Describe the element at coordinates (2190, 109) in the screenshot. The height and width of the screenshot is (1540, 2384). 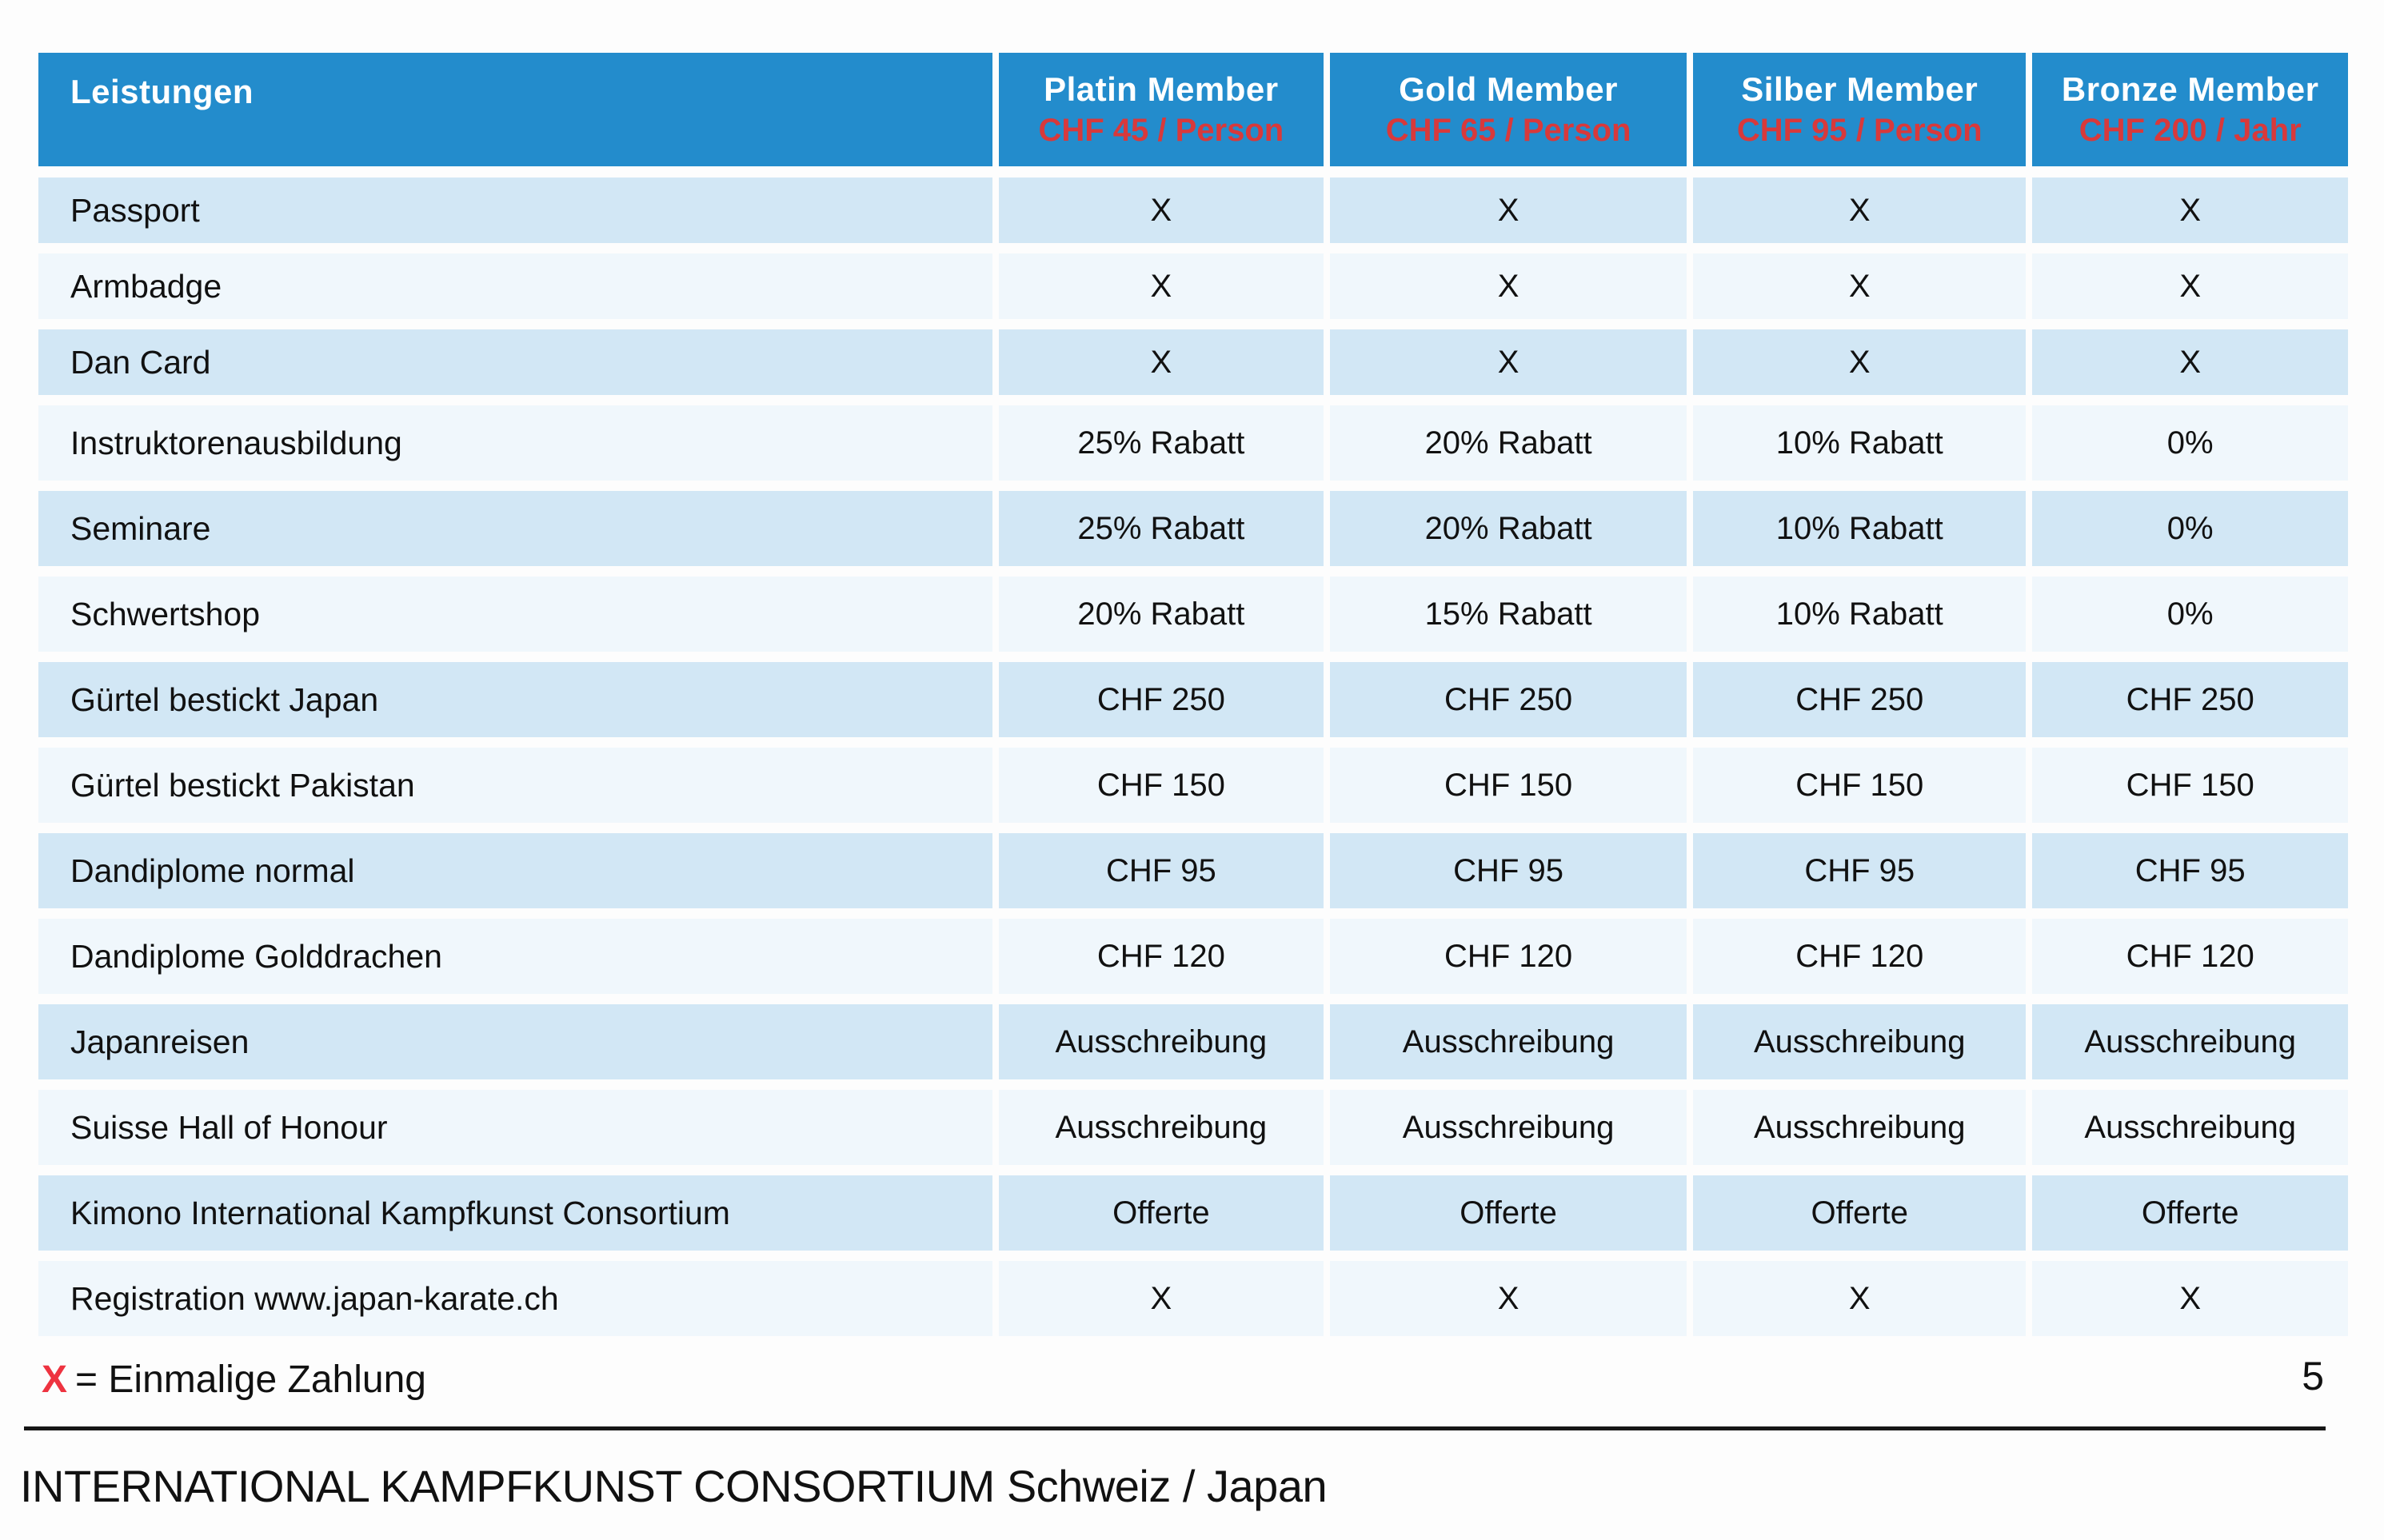
I see `column-header-member: Bronze Member CHF 200 / Jahr` at that location.